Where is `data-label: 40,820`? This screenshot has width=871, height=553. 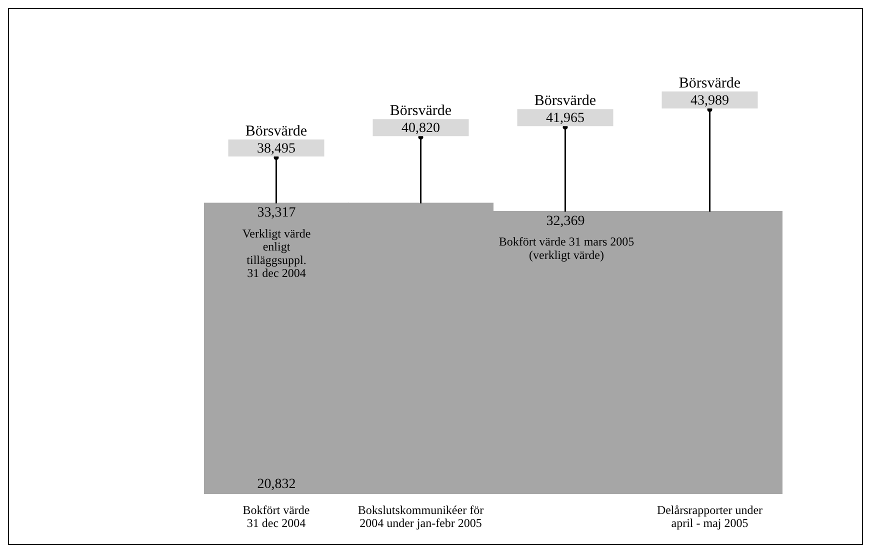 data-label: 40,820 is located at coordinates (421, 128).